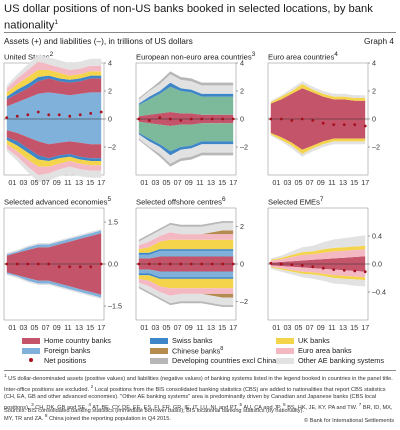  What do you see at coordinates (167, 327) in the screenshot?
I see `x-tick-label: 05` at bounding box center [167, 327].